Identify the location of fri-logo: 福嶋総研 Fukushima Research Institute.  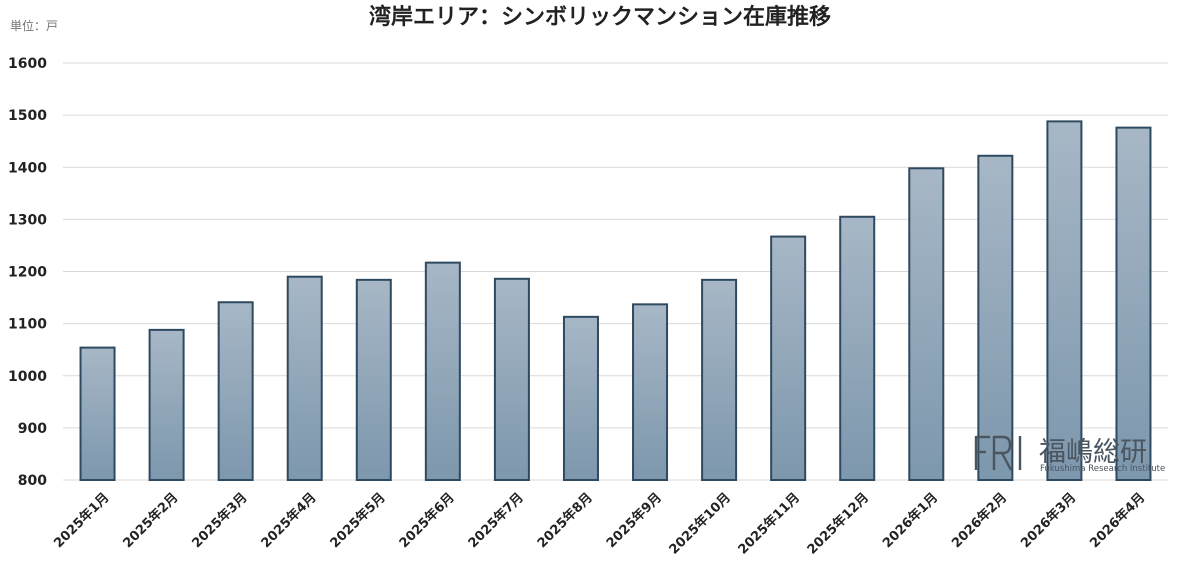
(1069, 454).